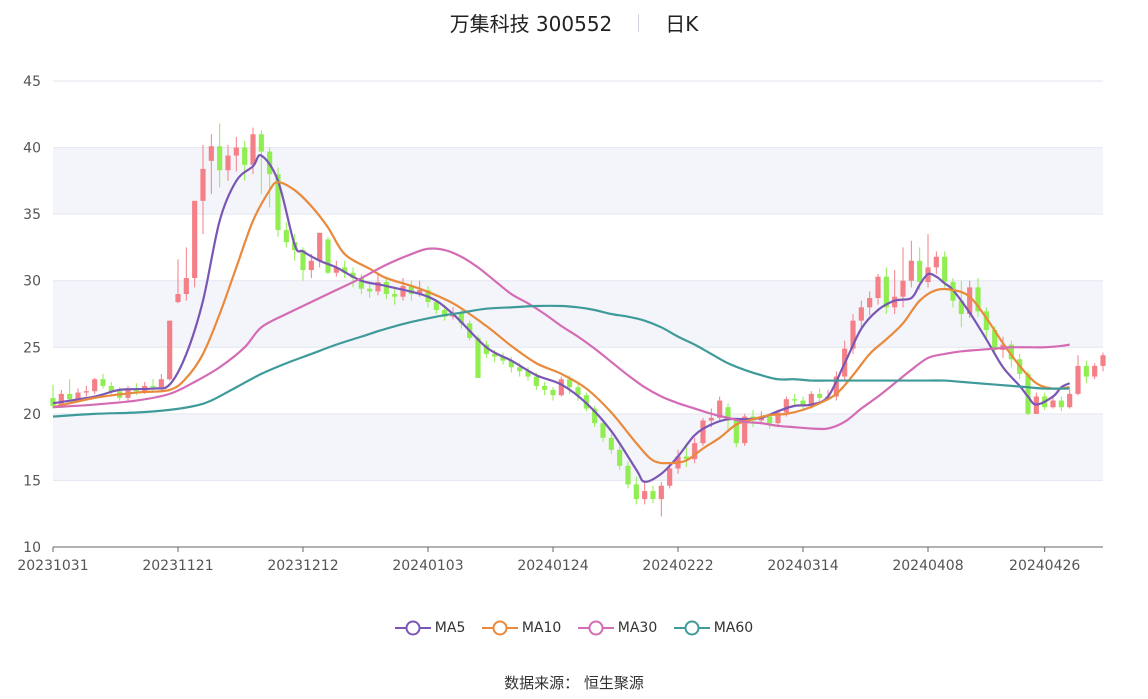  What do you see at coordinates (561, 361) in the screenshot?
I see `series-line-ma60` at bounding box center [561, 361].